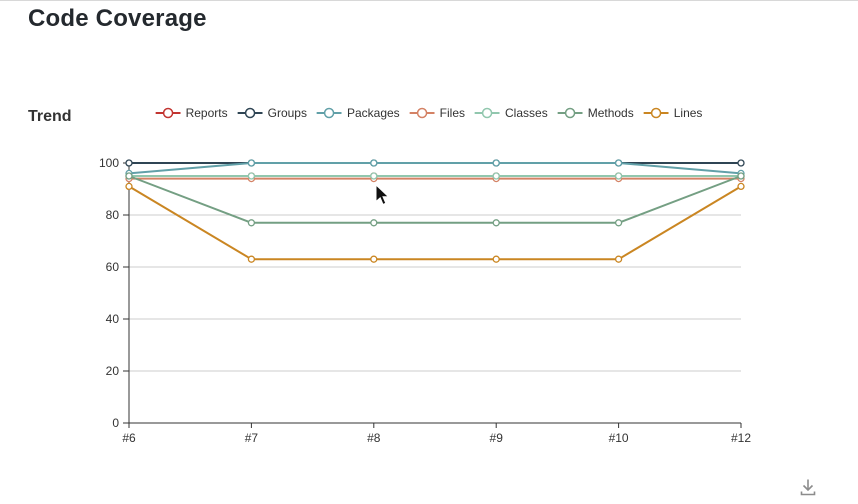  Describe the element at coordinates (113, 319) in the screenshot. I see `y-tick-label: 40` at that location.